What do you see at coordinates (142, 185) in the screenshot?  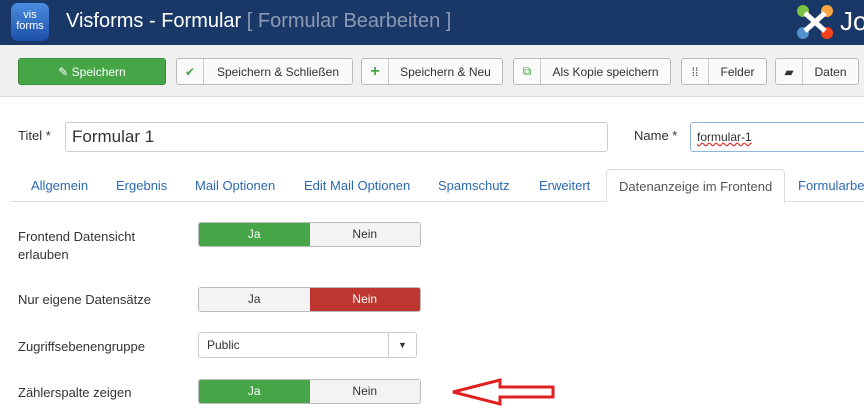 I see `tab-ergebnis: Ergebnis` at bounding box center [142, 185].